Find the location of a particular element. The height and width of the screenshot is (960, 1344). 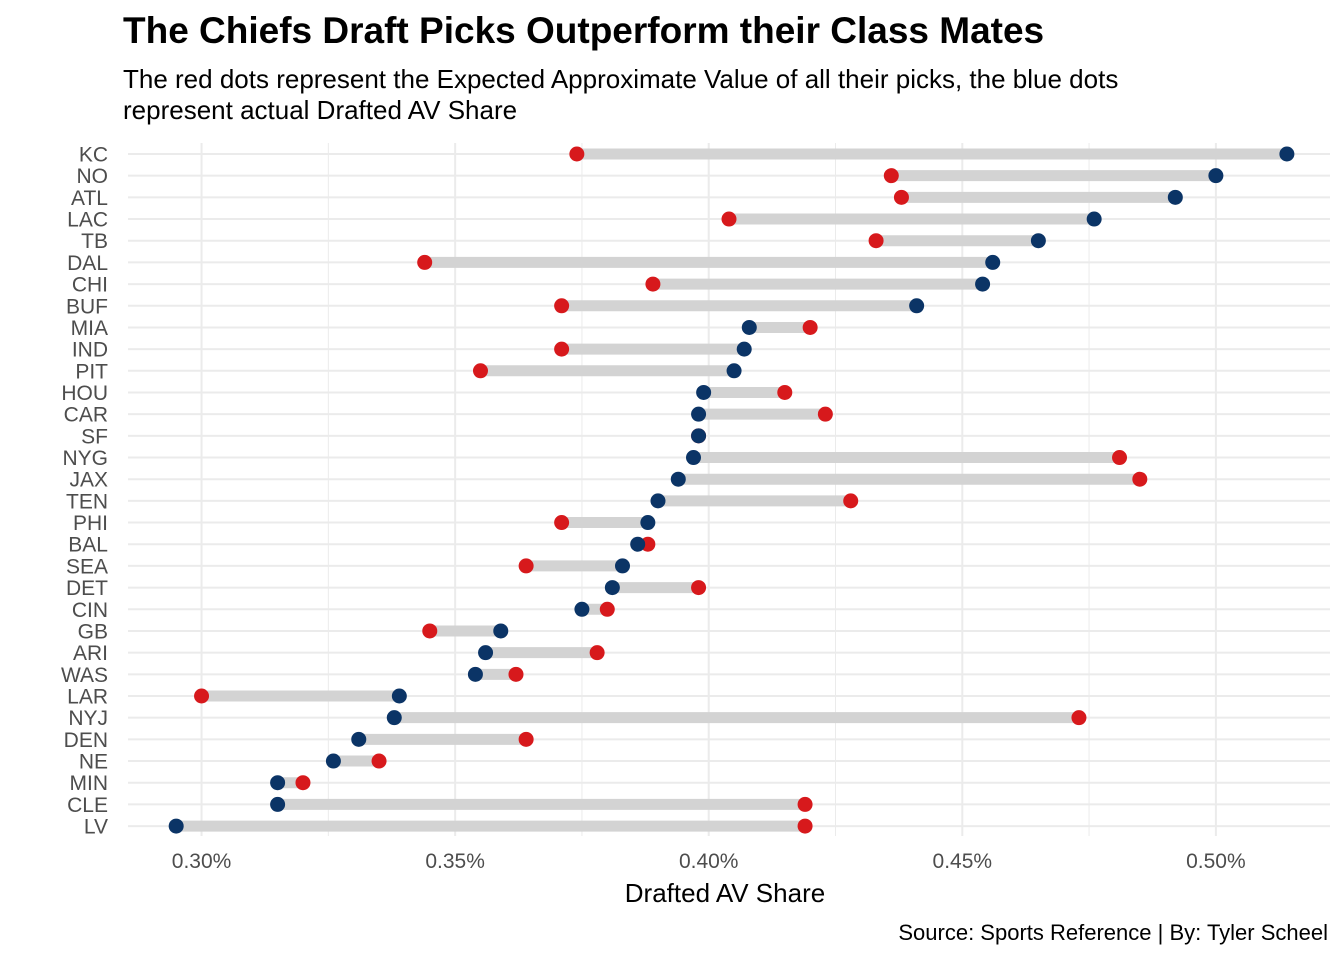

y-tick-label-lac: LAC is located at coordinates (87, 220).